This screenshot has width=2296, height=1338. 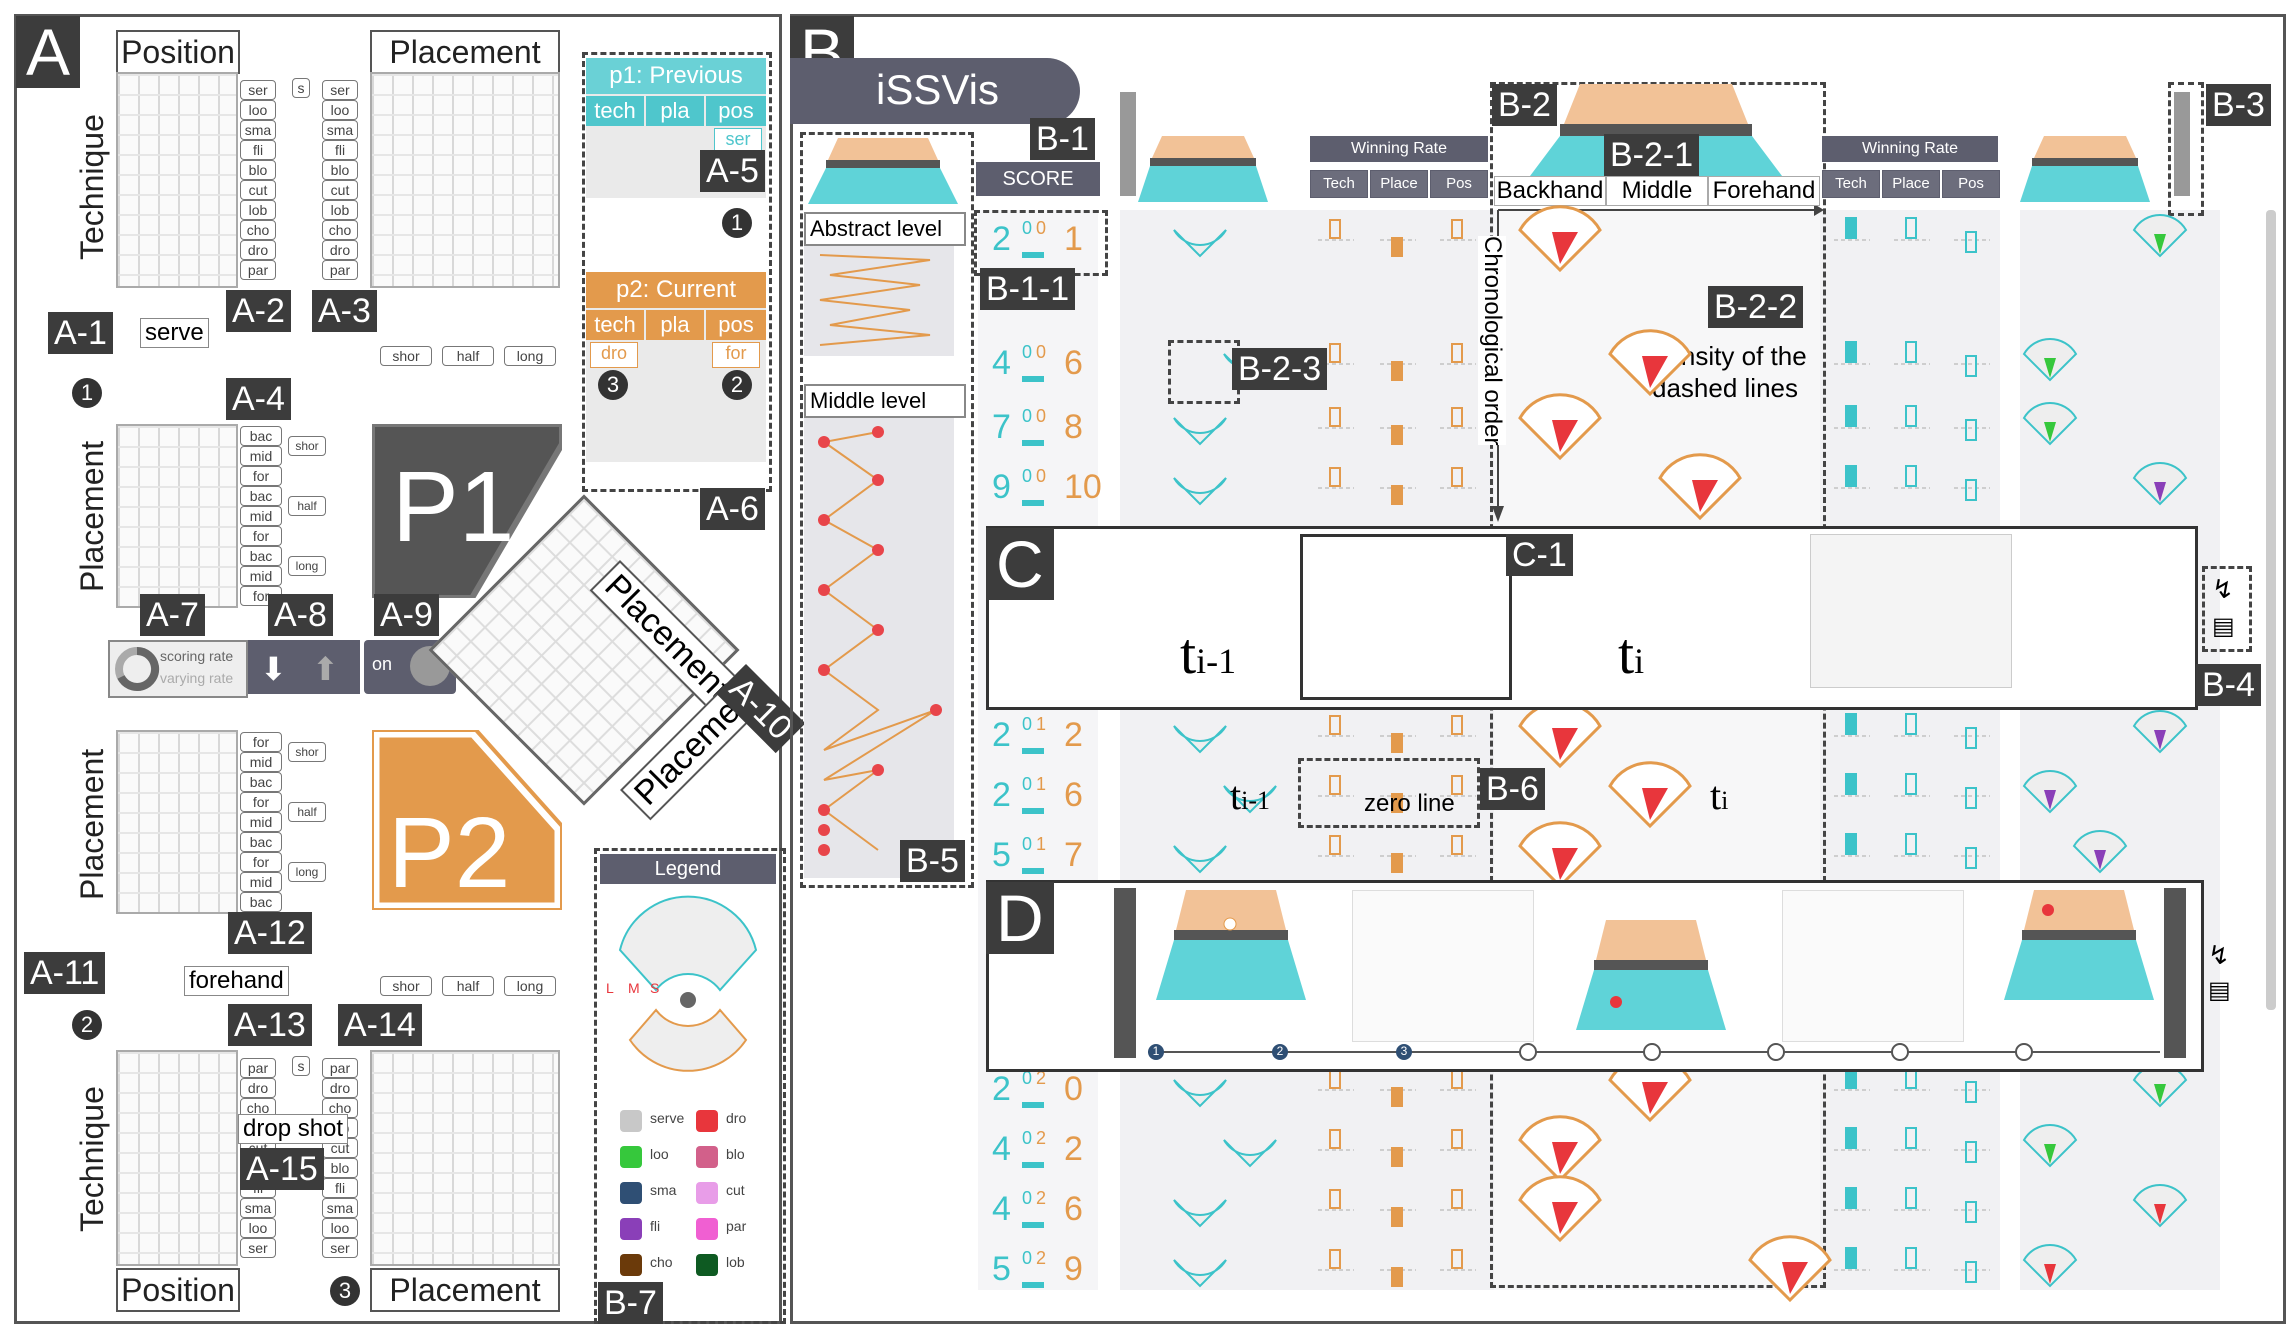 I want to click on position-technique-grid-bottom, so click(x=177, y=1158).